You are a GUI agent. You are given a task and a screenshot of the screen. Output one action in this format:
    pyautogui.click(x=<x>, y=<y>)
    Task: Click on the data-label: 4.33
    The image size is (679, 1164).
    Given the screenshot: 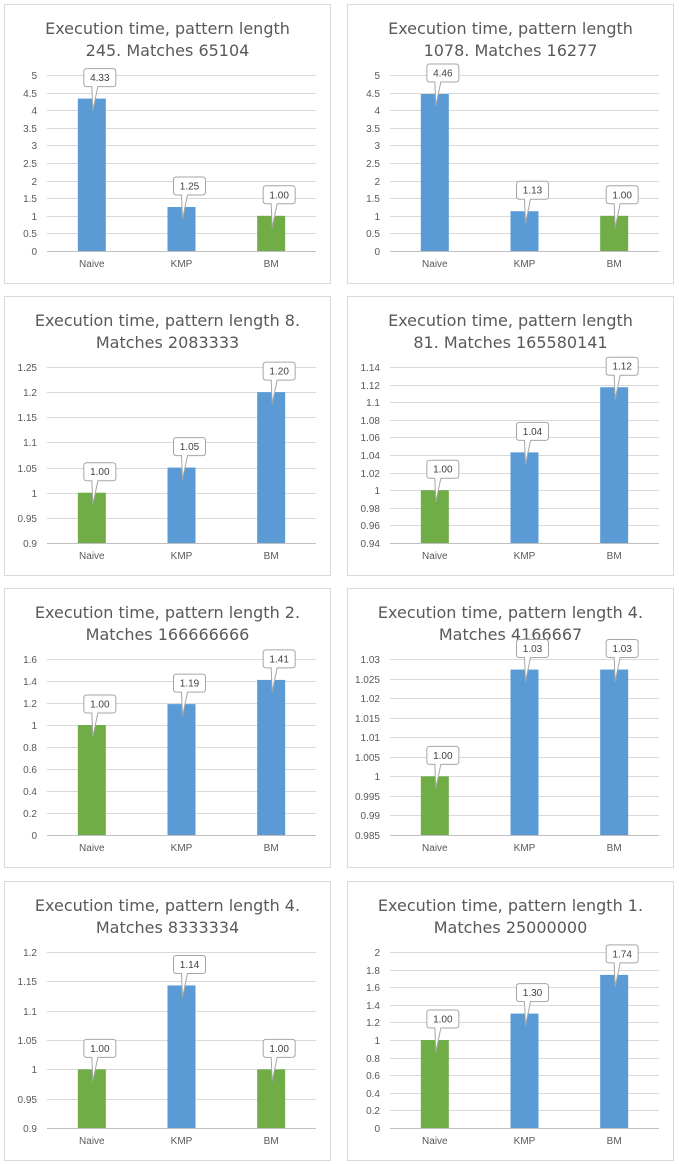 What is the action you would take?
    pyautogui.click(x=100, y=78)
    